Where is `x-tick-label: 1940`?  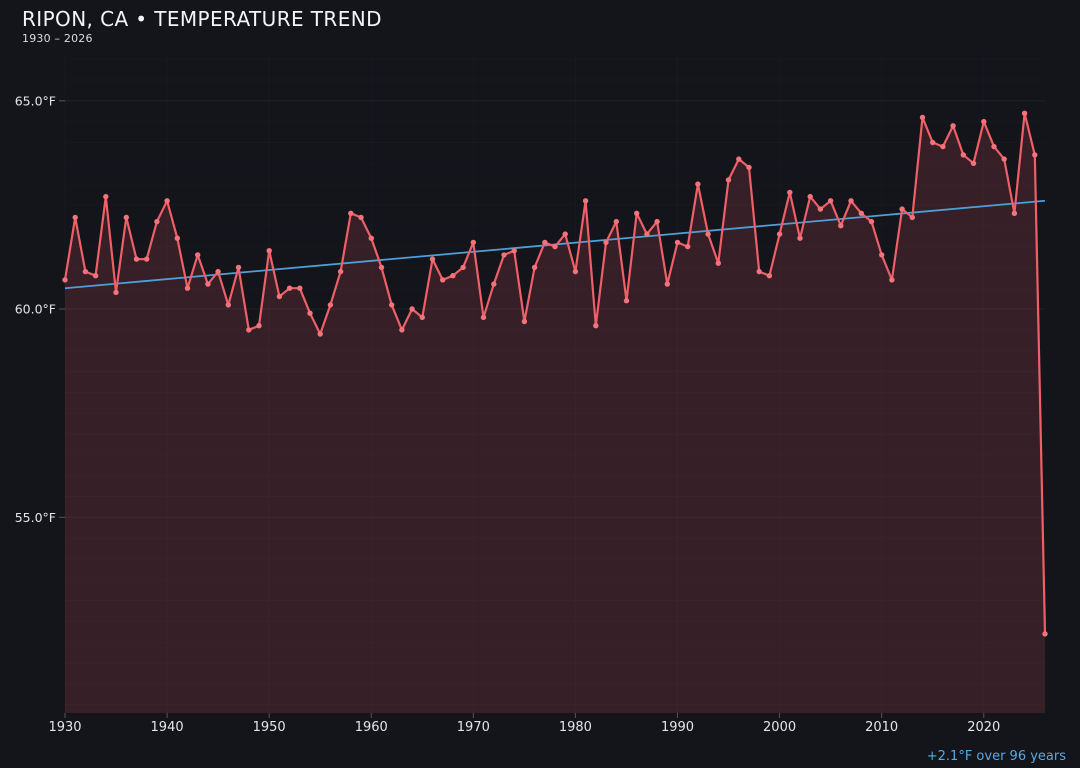
x-tick-label: 1940 is located at coordinates (167, 727).